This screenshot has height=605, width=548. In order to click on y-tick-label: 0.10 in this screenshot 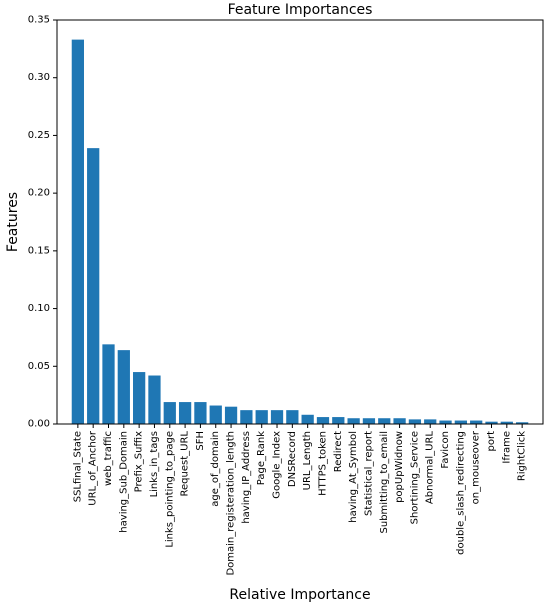, I will do `click(39, 308)`.